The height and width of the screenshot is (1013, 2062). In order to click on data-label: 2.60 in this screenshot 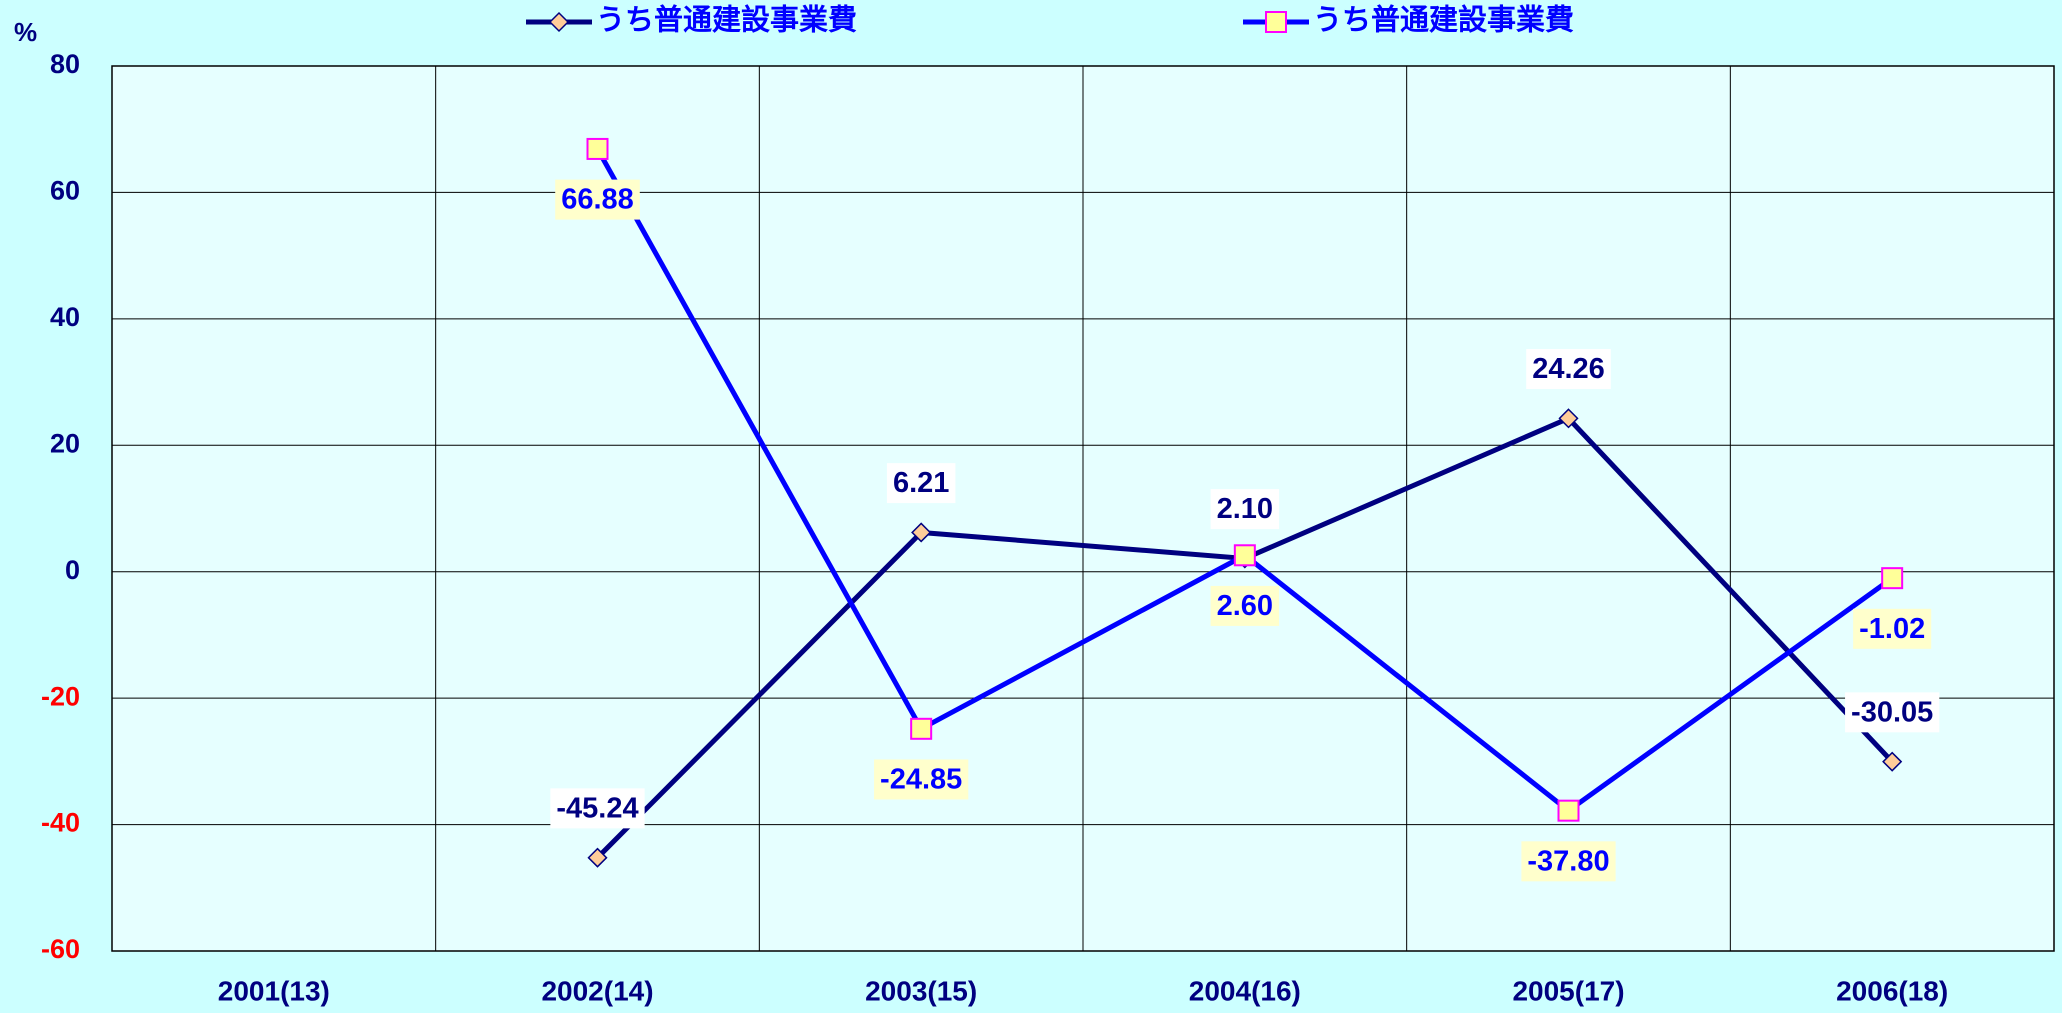, I will do `click(1245, 606)`.